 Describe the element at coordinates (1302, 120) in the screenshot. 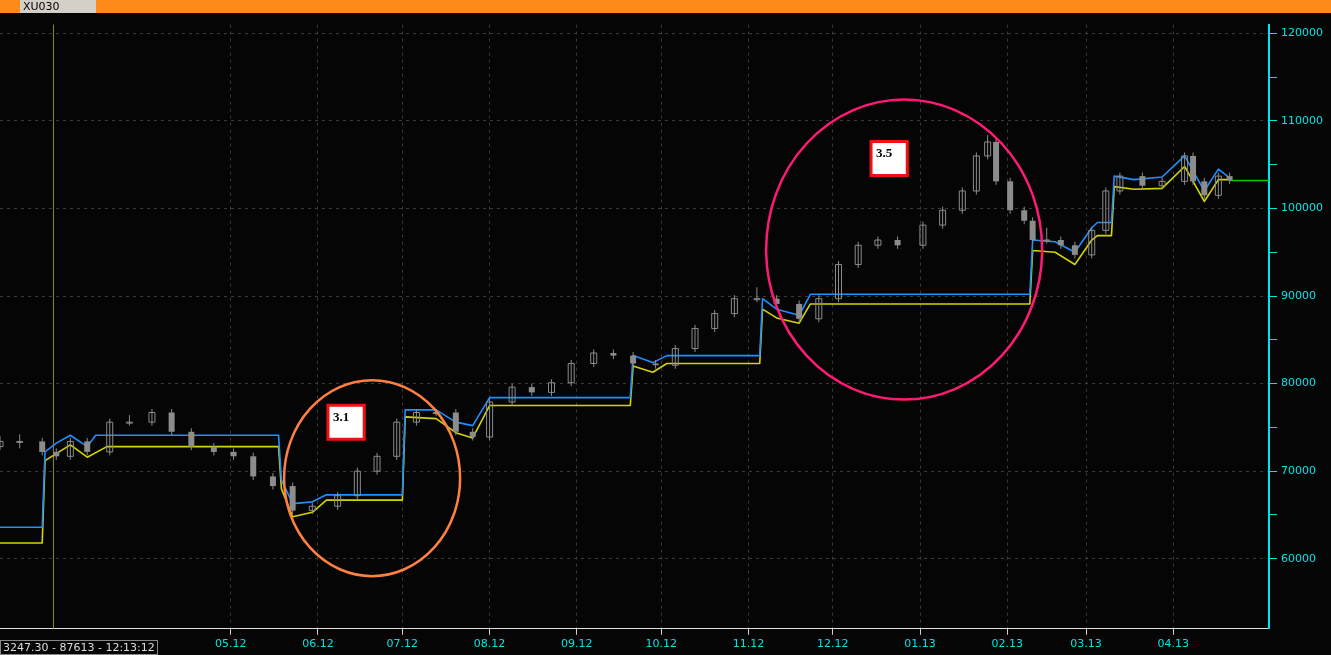

I see `y-tick-label: 110000` at that location.